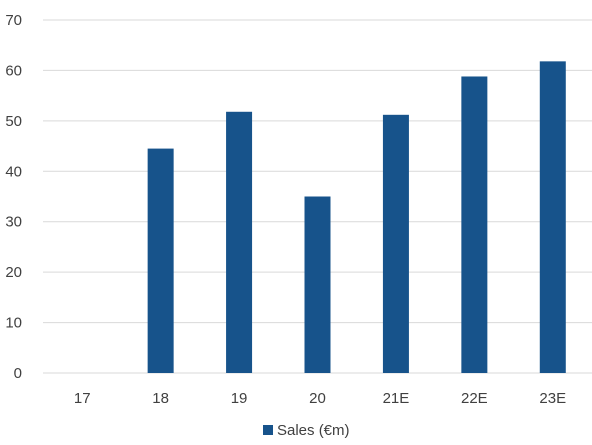 The height and width of the screenshot is (445, 592). Describe the element at coordinates (474, 224) in the screenshot. I see `bar-22E` at that location.